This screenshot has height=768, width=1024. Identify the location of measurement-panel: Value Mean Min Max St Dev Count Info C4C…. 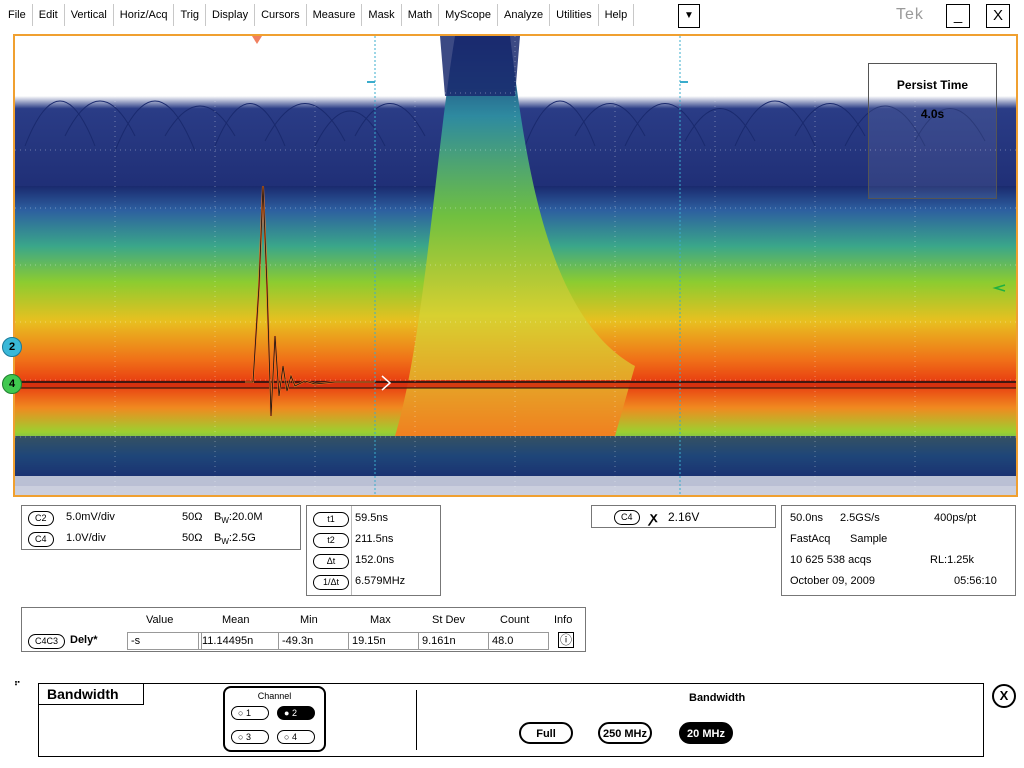
(303, 629).